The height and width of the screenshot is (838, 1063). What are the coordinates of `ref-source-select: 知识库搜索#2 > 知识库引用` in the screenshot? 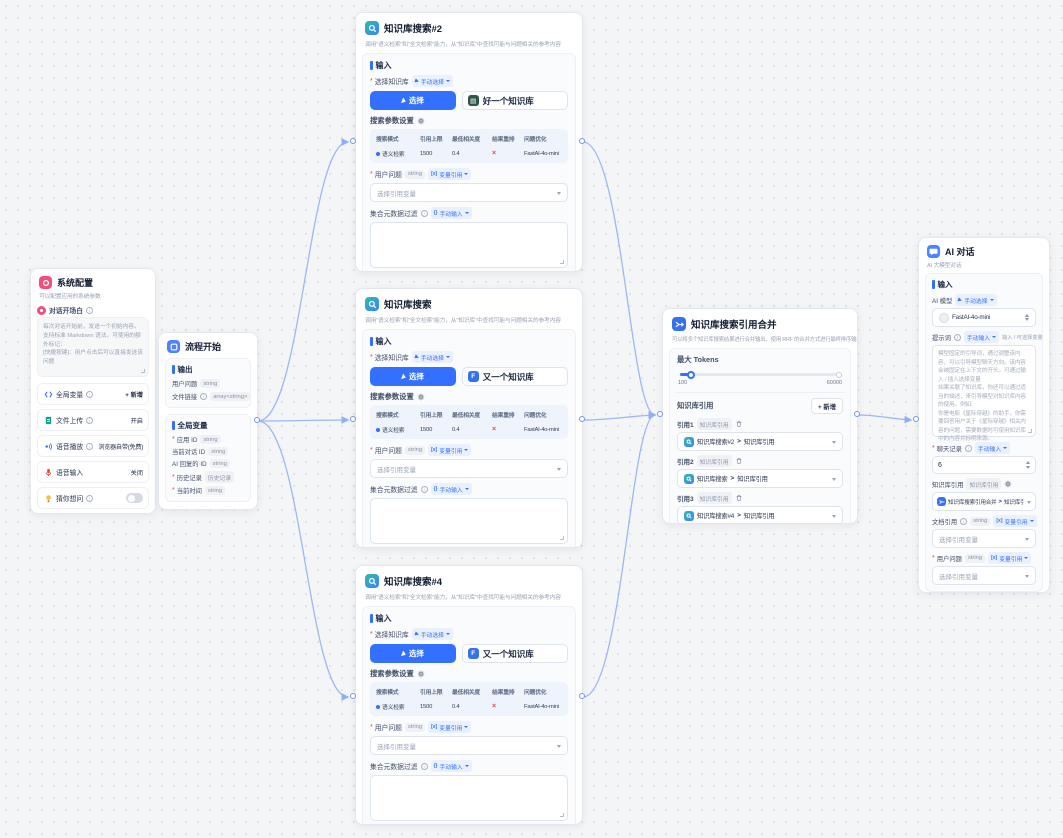 It's located at (760, 441).